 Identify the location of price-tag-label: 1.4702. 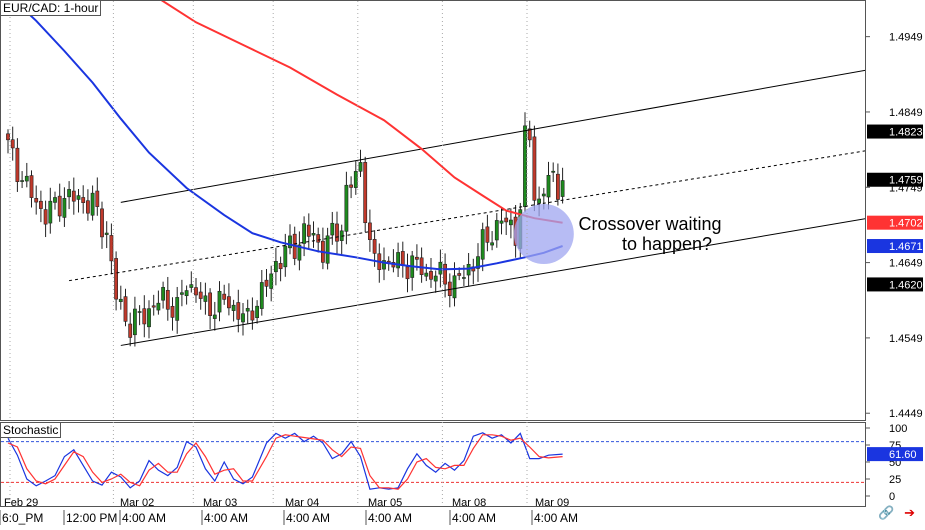
(906, 224).